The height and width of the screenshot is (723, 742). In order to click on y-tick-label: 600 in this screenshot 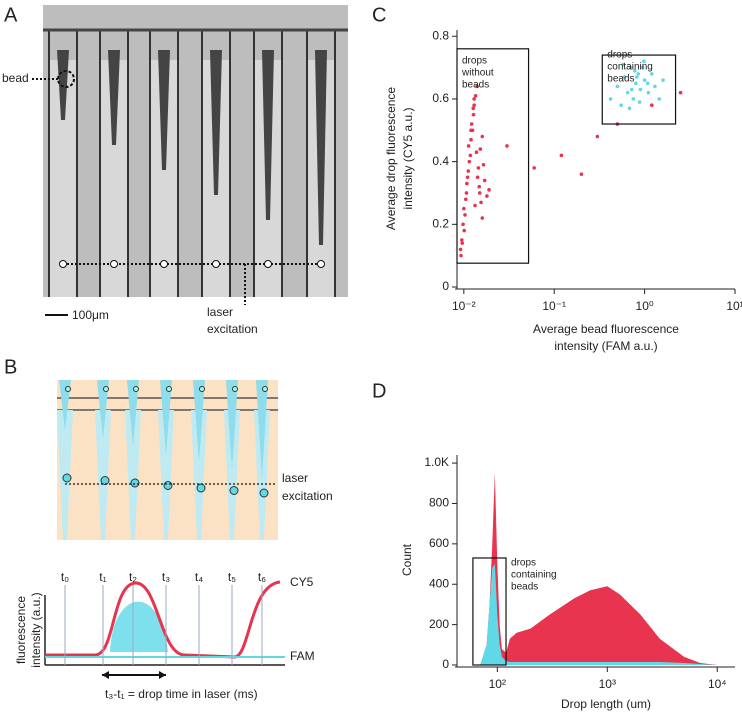, I will do `click(439, 543)`.